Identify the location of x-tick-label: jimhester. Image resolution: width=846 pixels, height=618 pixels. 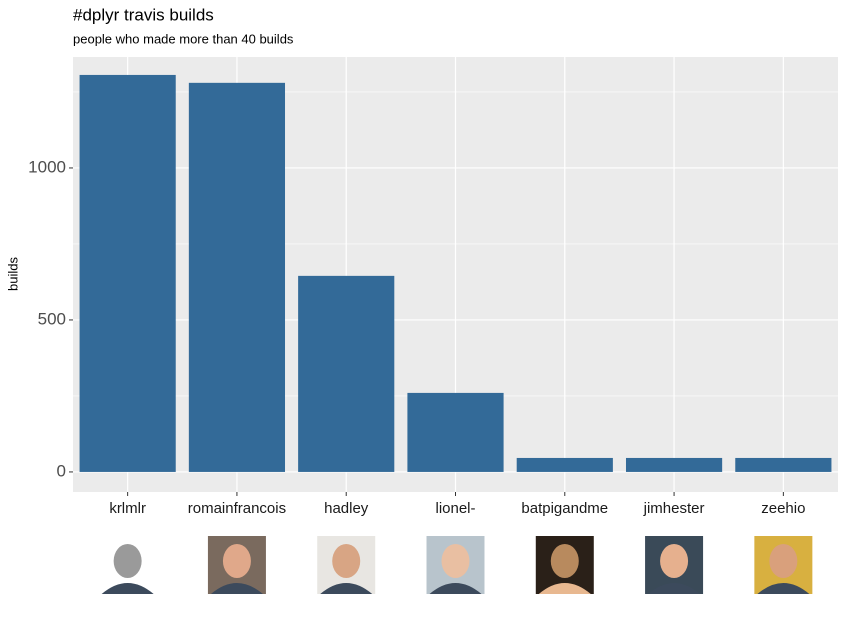
(674, 508).